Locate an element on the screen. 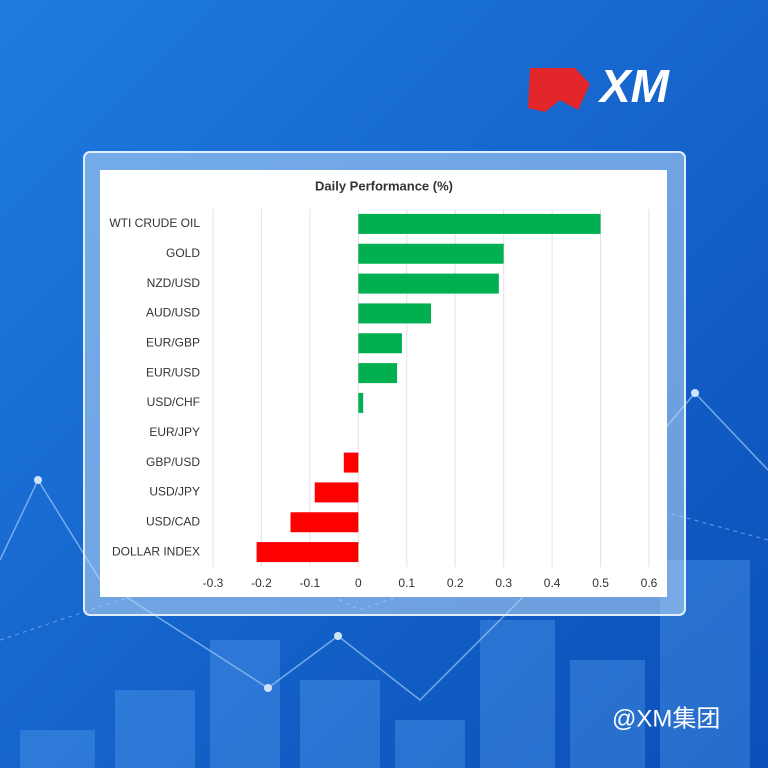 The width and height of the screenshot is (768, 768). y-tick-label: DOLLAR INDEX is located at coordinates (156, 551).